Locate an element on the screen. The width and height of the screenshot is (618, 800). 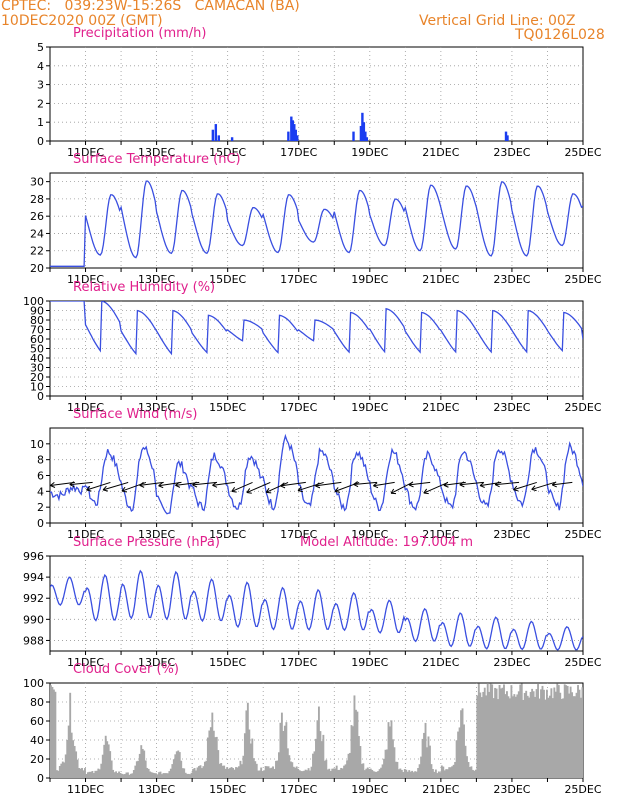
y-tick-label: 2 is located at coordinates (40, 103).